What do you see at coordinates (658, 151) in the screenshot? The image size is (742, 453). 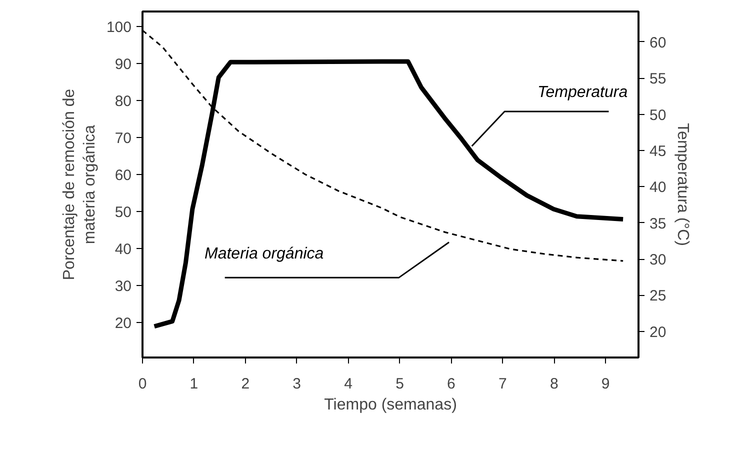 I see `y2-tick-label: 45` at bounding box center [658, 151].